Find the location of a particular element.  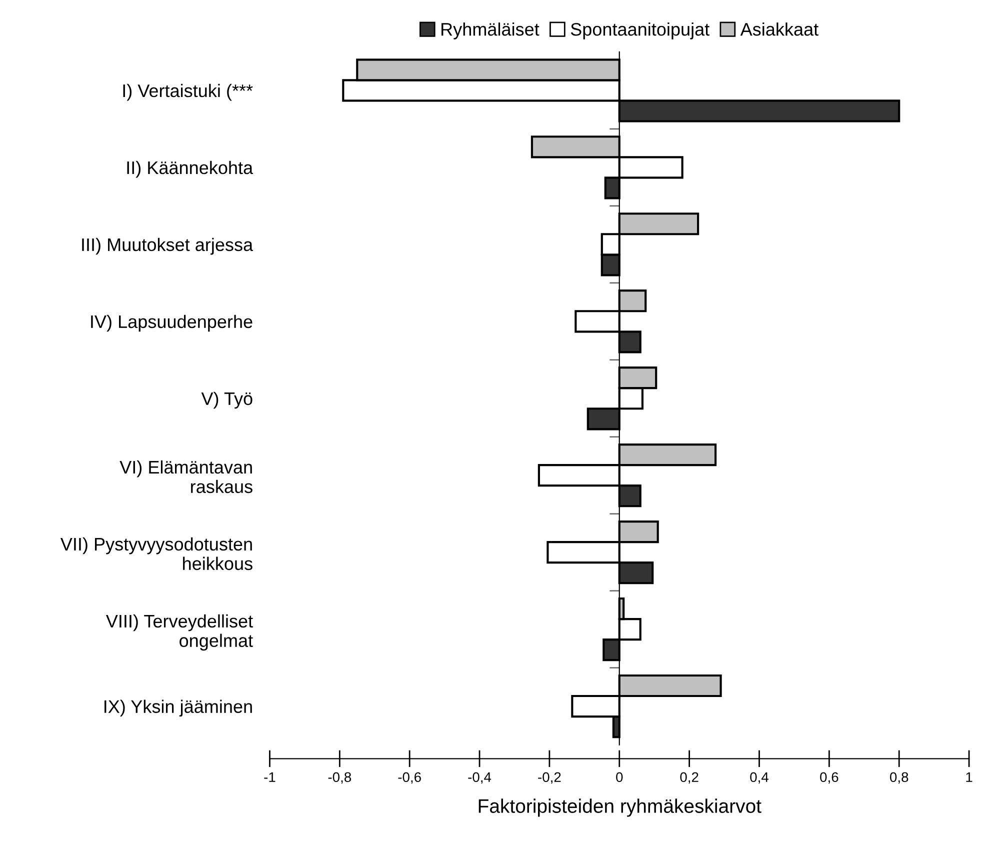

x-tick-label: 1 is located at coordinates (969, 777).